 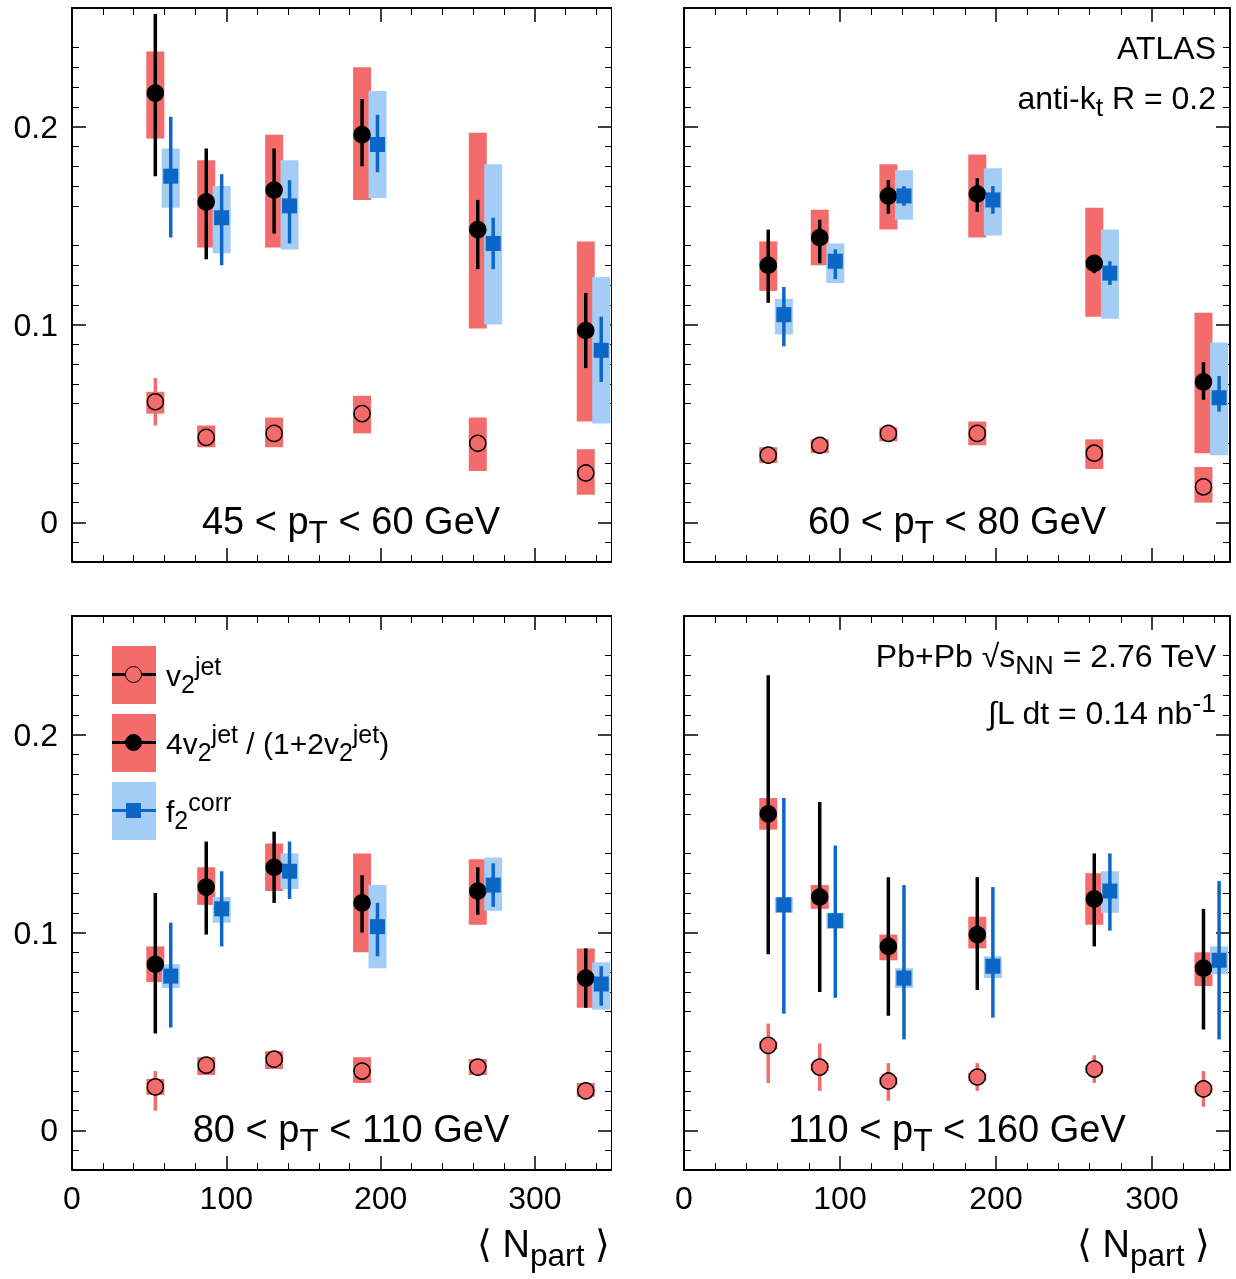 What do you see at coordinates (957, 525) in the screenshot?
I see `annotation: 60 < p$_{T}$ < 80 GeV` at bounding box center [957, 525].